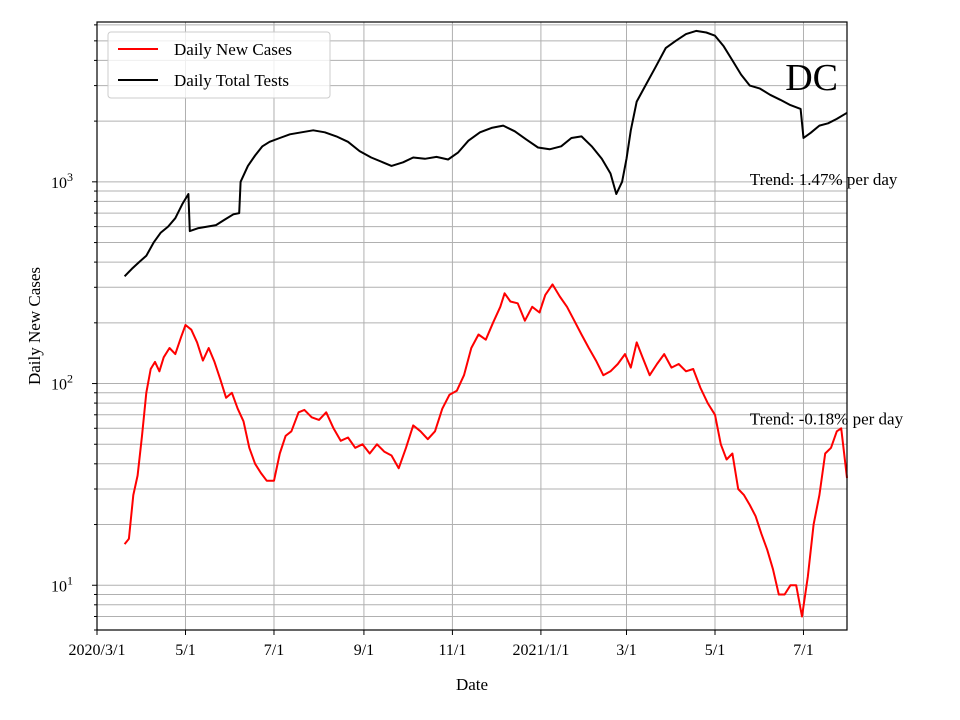 The width and height of the screenshot is (960, 720). Describe the element at coordinates (540, 650) in the screenshot. I see `x-tick-label: 2021/1/1` at that location.